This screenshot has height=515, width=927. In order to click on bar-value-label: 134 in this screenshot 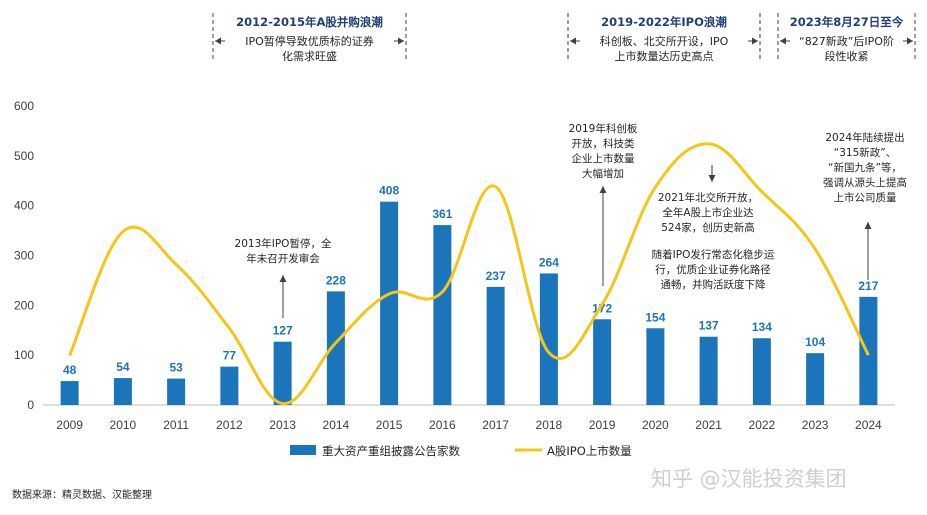, I will do `click(762, 327)`.